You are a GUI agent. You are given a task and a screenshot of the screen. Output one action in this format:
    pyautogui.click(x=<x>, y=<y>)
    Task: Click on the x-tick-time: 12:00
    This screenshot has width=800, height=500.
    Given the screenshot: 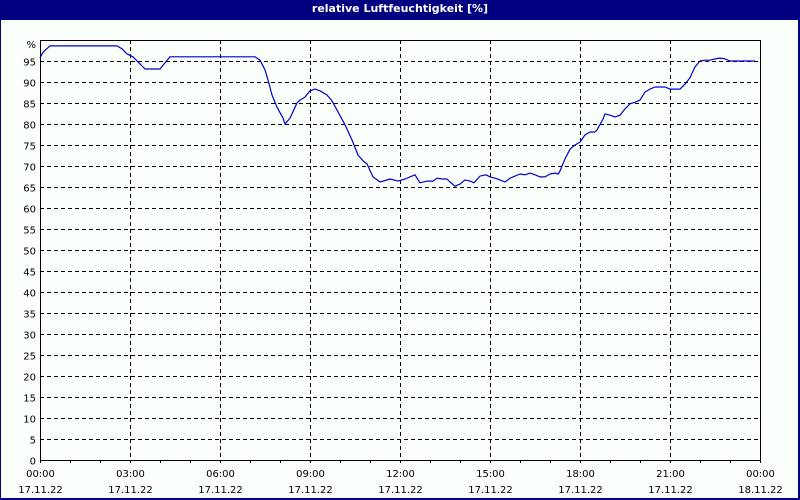 What is the action you would take?
    pyautogui.click(x=400, y=474)
    